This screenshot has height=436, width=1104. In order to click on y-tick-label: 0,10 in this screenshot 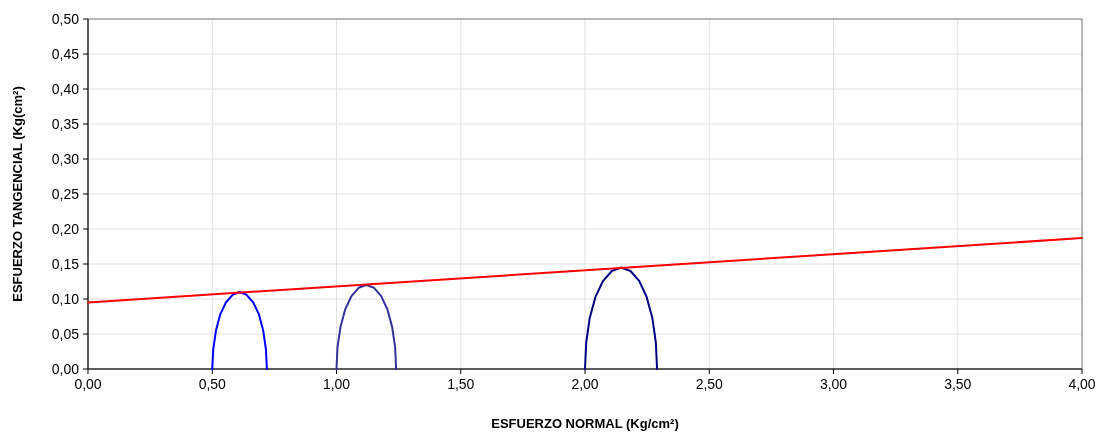, I will do `click(65, 298)`.